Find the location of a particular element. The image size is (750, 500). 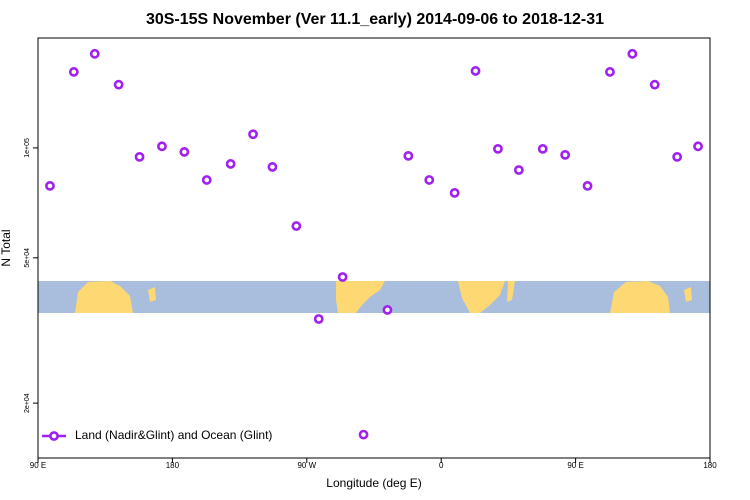

y-tick-label: 1e+05 is located at coordinates (27, 148).